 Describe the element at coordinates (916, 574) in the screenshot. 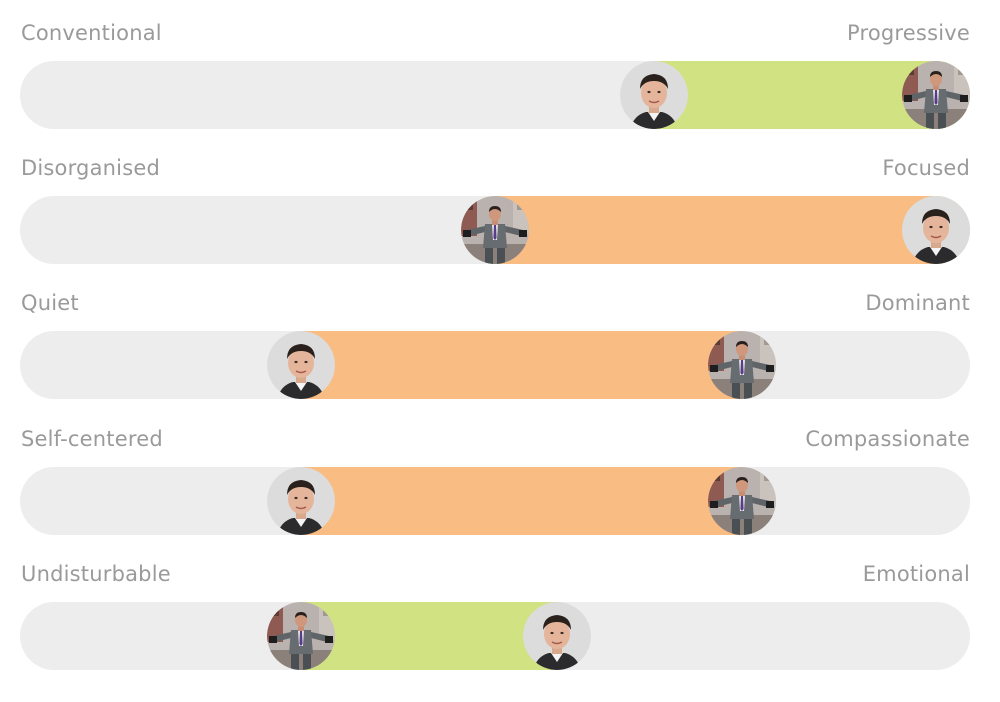

I see `scale-right-label: Emotional` at that location.